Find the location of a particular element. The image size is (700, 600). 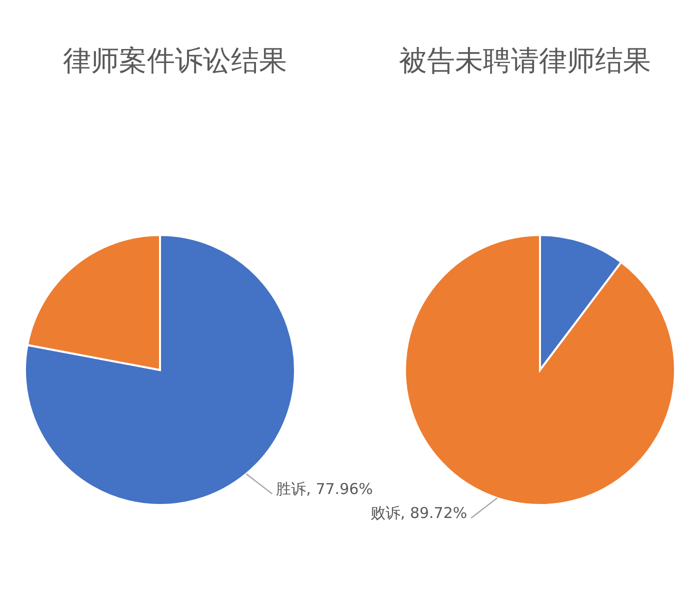

chart-title: 律师案件诉讼结果 is located at coordinates (175, 60).